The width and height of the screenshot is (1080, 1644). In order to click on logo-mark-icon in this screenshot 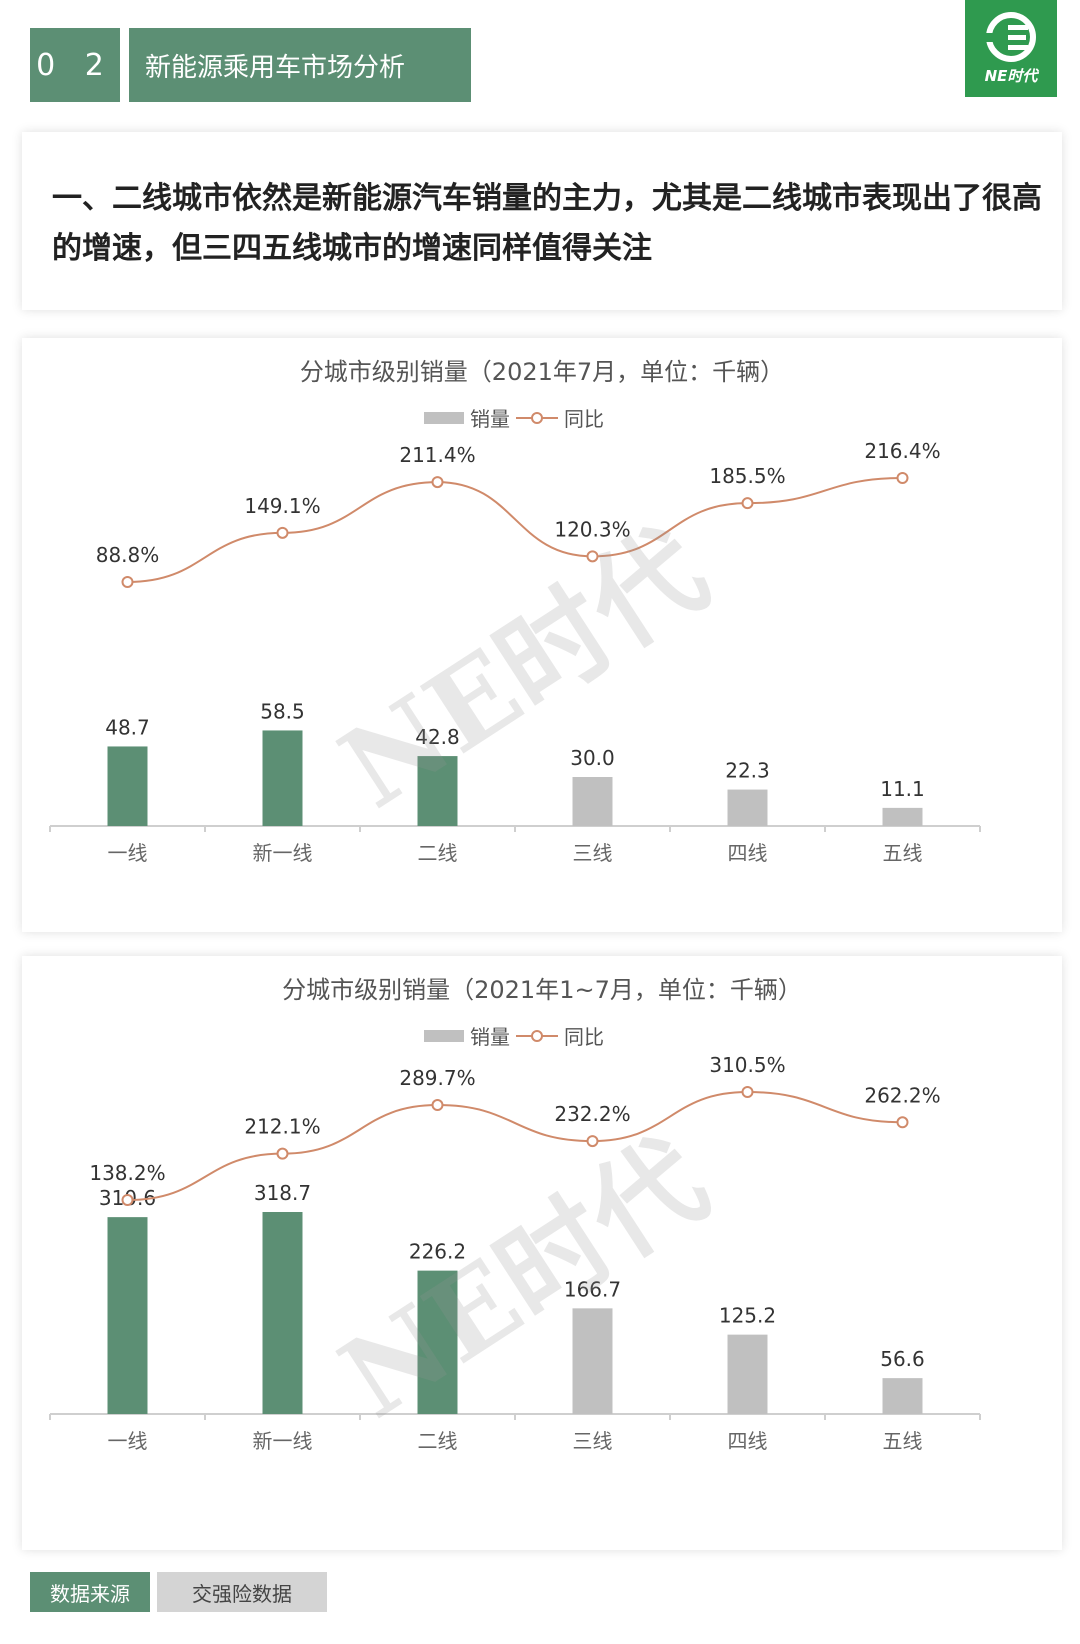, I will do `click(1009, 37)`.